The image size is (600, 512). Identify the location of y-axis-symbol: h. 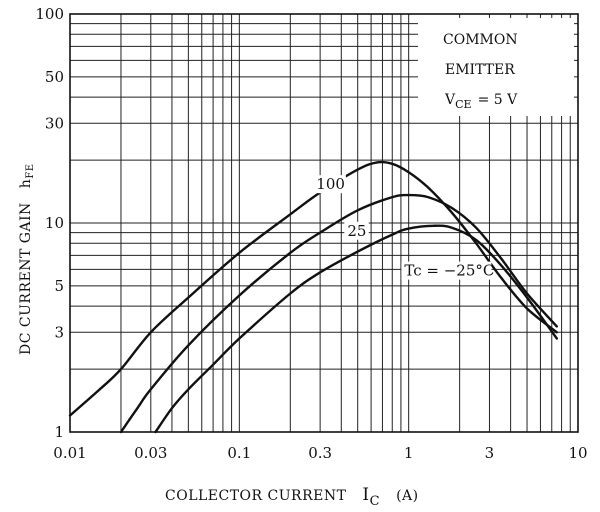
(26, 184).